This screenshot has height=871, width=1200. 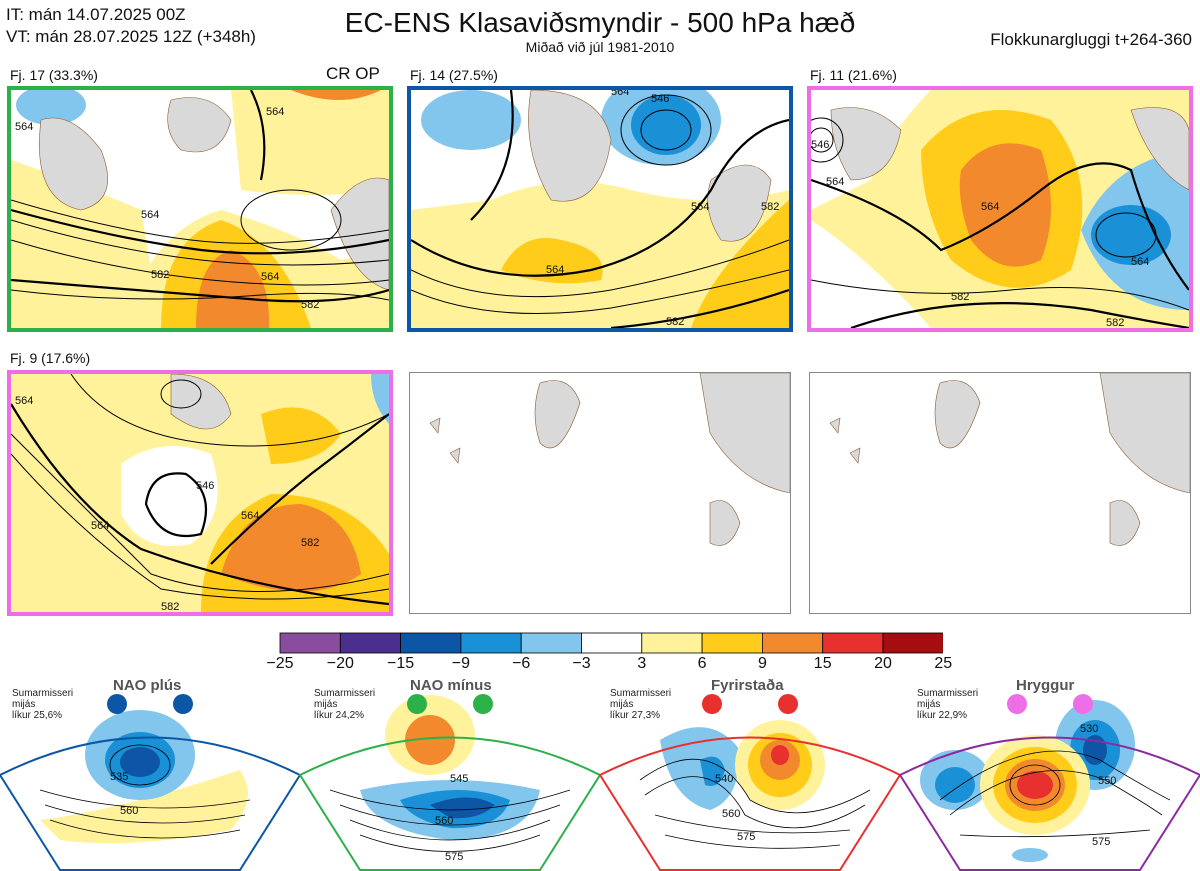 What do you see at coordinates (747, 685) in the screenshot?
I see `regime-name: Fyrirstaða` at bounding box center [747, 685].